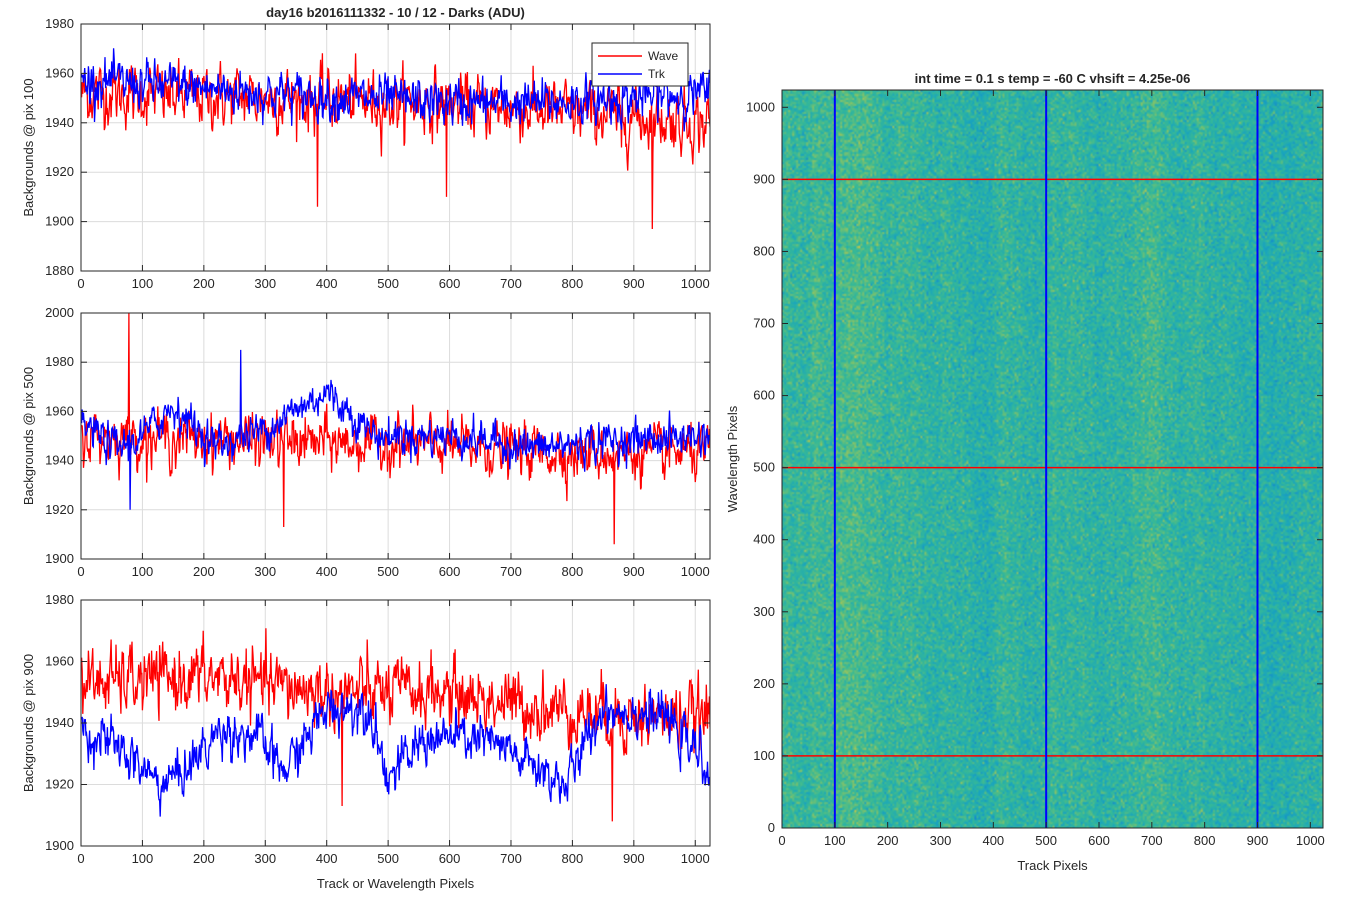 This screenshot has height=900, width=1350. I want to click on x-axis-label: Track or Wavelength Pixels, so click(396, 883).